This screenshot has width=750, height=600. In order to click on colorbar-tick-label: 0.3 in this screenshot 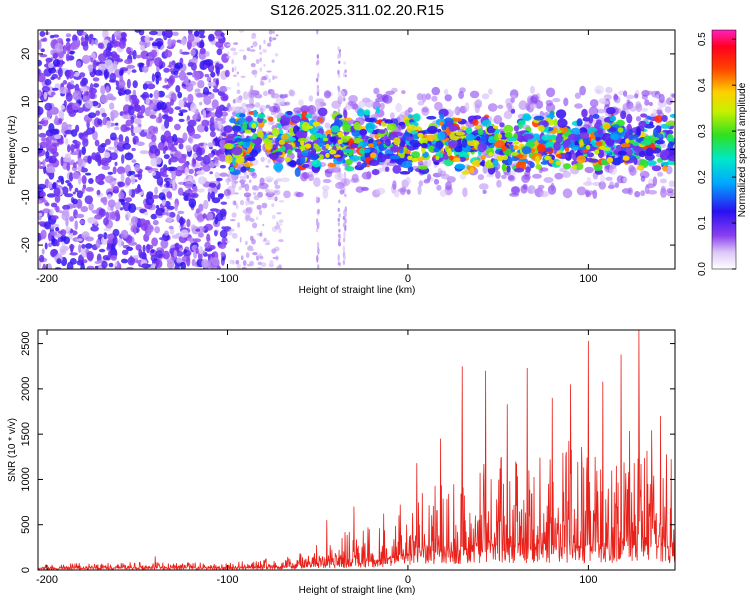, I will do `click(702, 131)`.